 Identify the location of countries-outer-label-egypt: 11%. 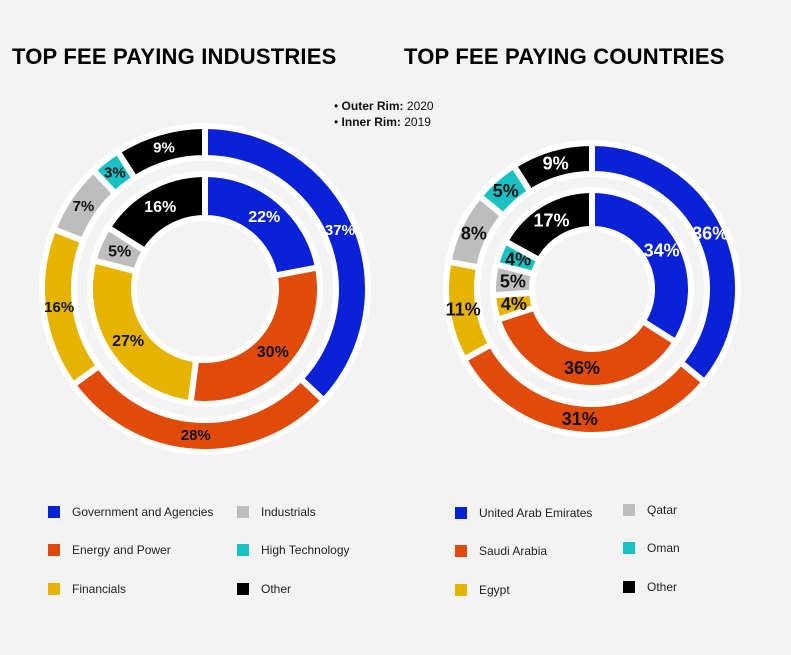
(463, 309).